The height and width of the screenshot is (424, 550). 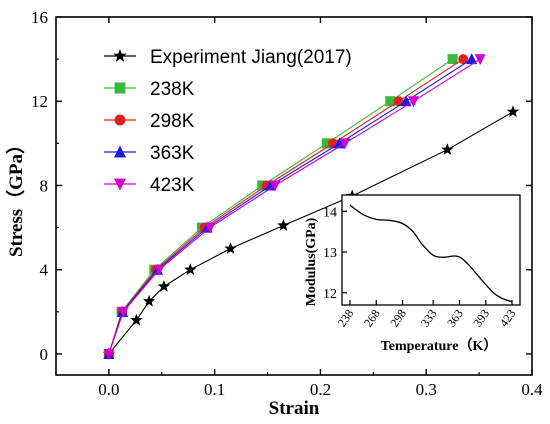 I want to click on inset-x-tick-label: 333, so click(x=429, y=318).